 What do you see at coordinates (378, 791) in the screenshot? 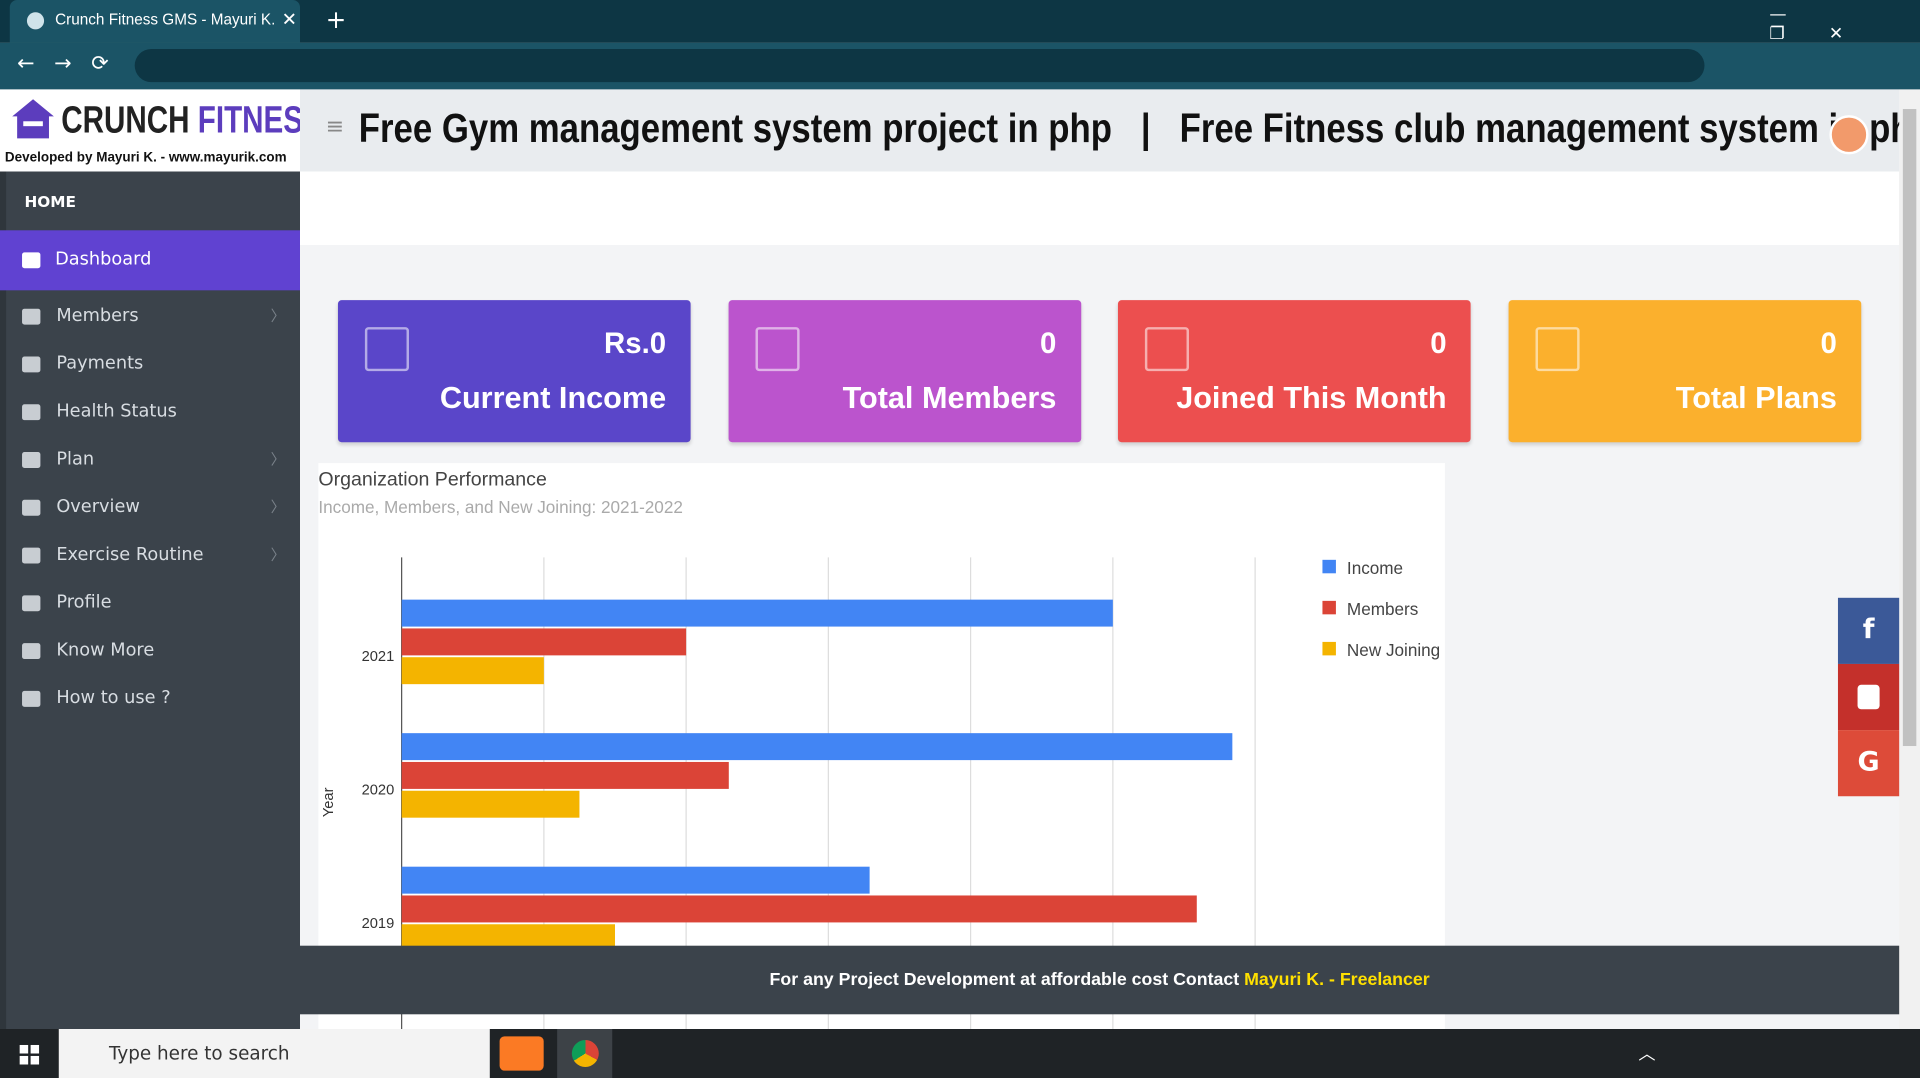
I see `y-tick-label: 2020` at bounding box center [378, 791].